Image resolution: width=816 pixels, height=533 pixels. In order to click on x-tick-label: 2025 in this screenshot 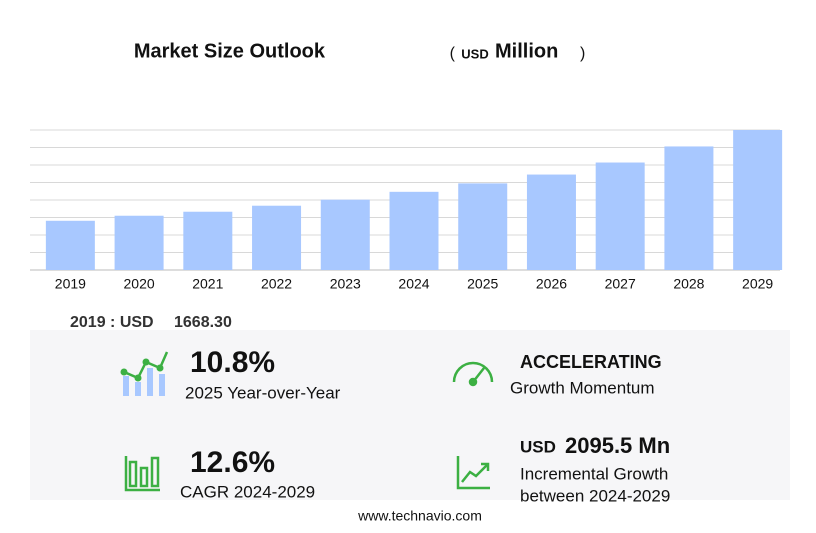, I will do `click(482, 284)`.